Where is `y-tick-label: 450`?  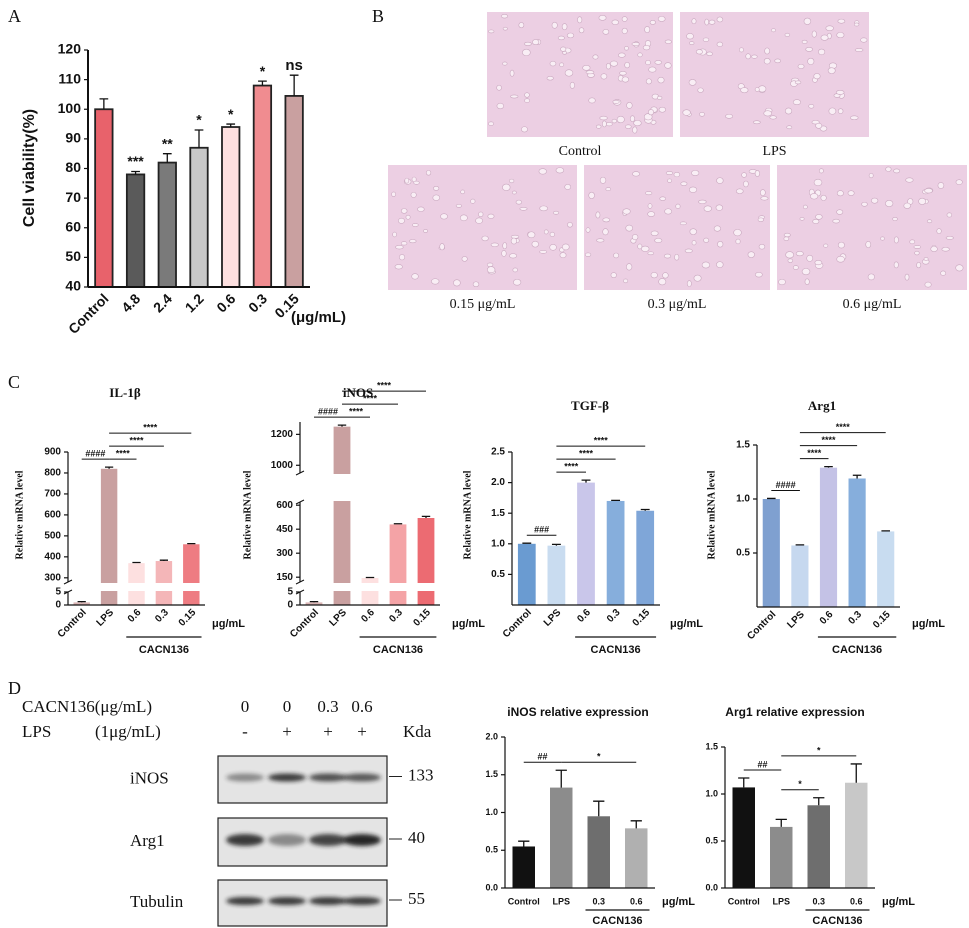 y-tick-label: 450 is located at coordinates (284, 529).